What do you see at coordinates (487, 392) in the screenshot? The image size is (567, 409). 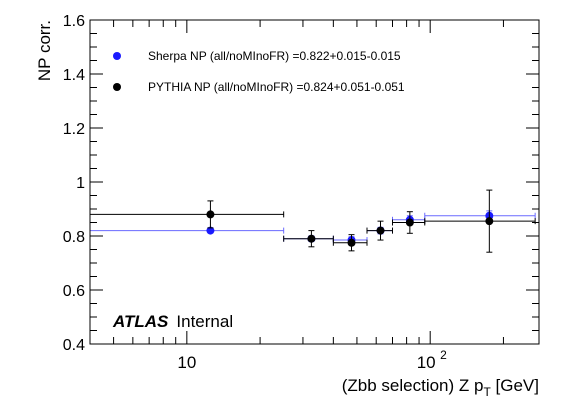 I see `x-axis-label-subscript: T` at bounding box center [487, 392].